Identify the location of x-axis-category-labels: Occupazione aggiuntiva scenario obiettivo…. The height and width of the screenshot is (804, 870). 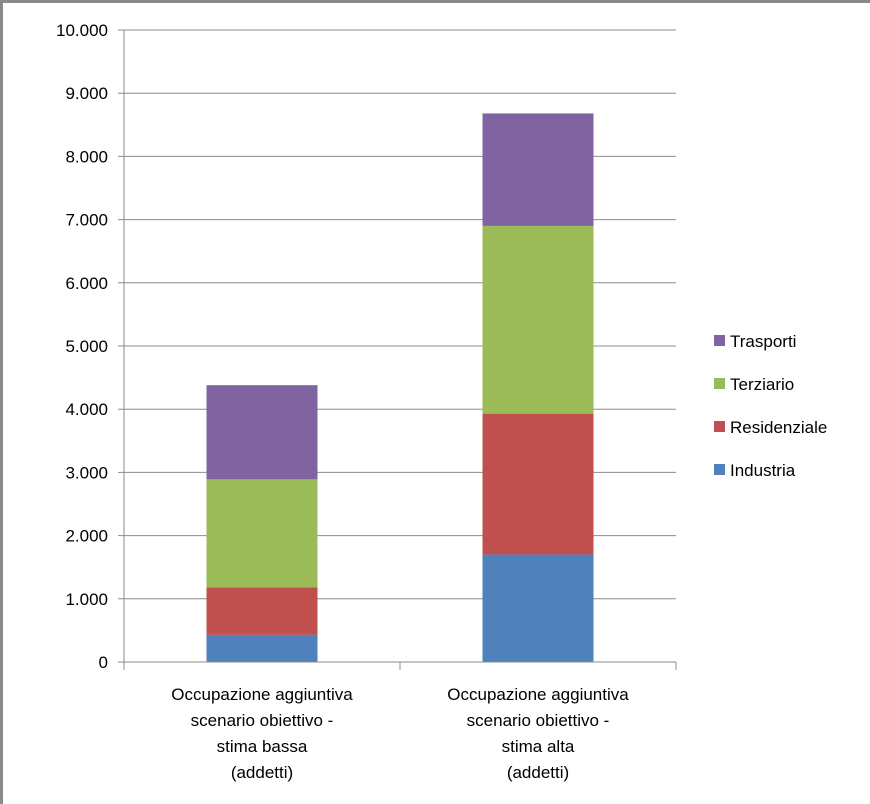
(400, 733).